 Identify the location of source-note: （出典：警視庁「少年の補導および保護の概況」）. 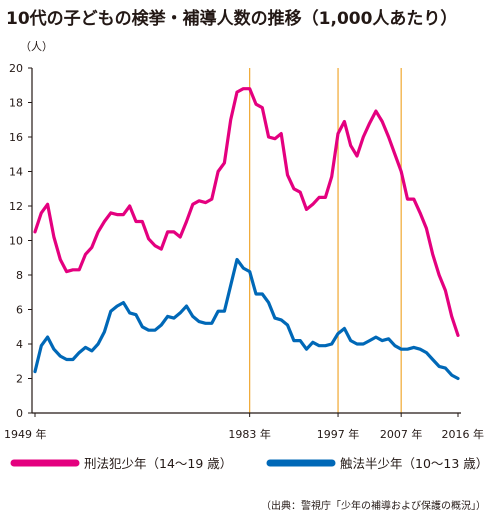
(373, 506).